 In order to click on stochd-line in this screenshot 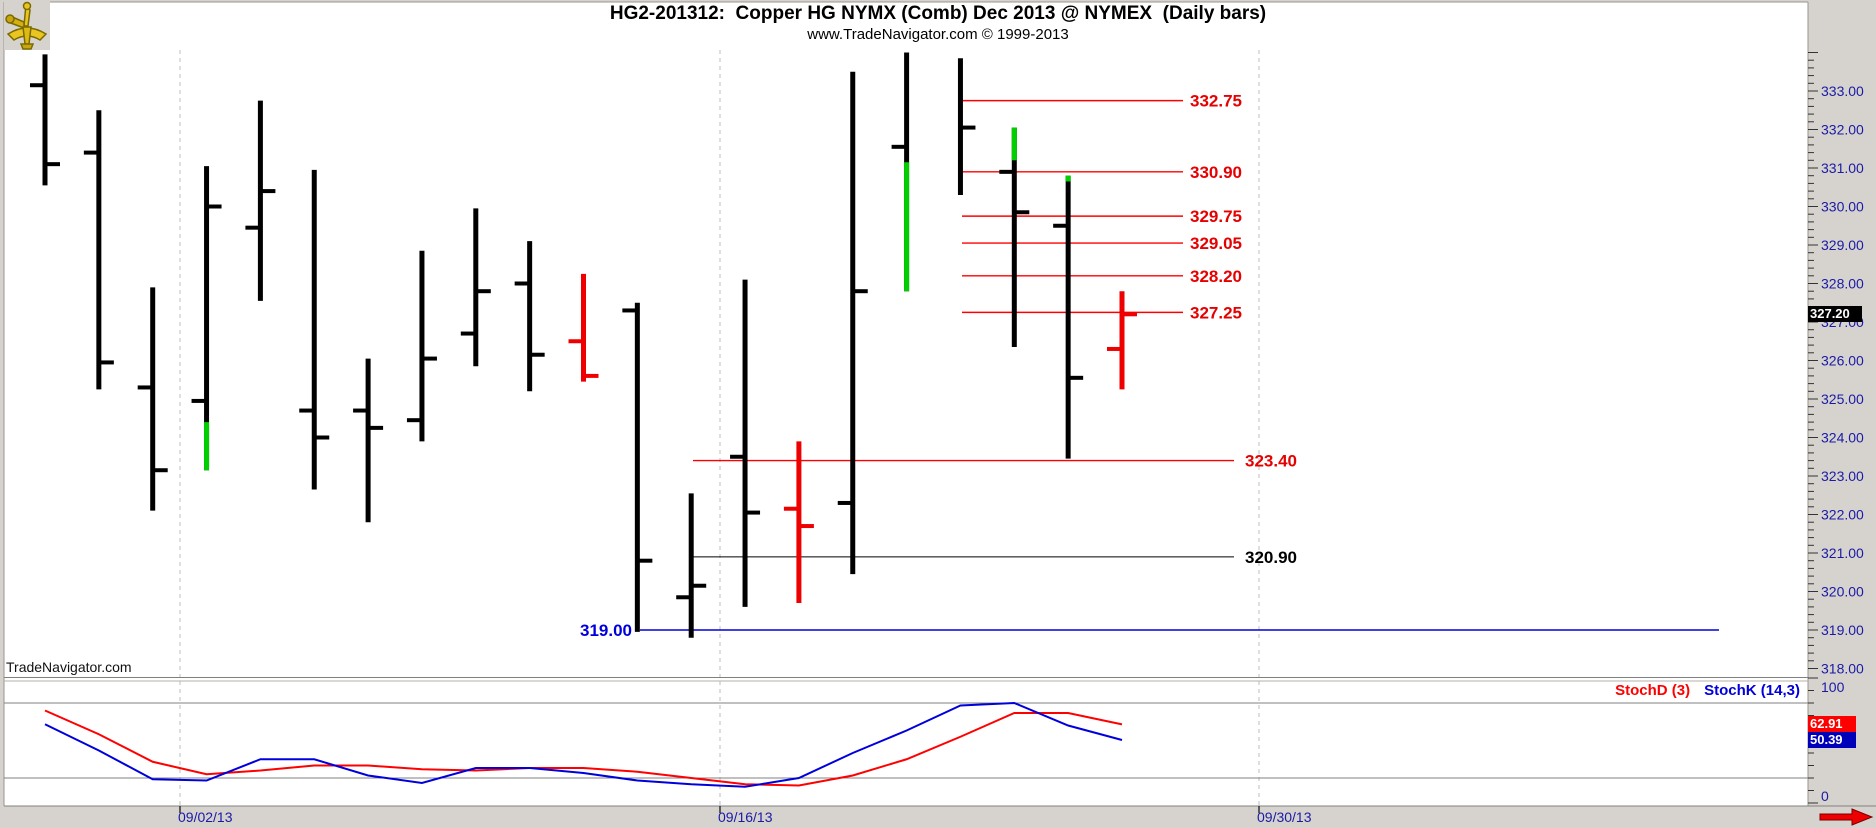, I will do `click(583, 748)`.